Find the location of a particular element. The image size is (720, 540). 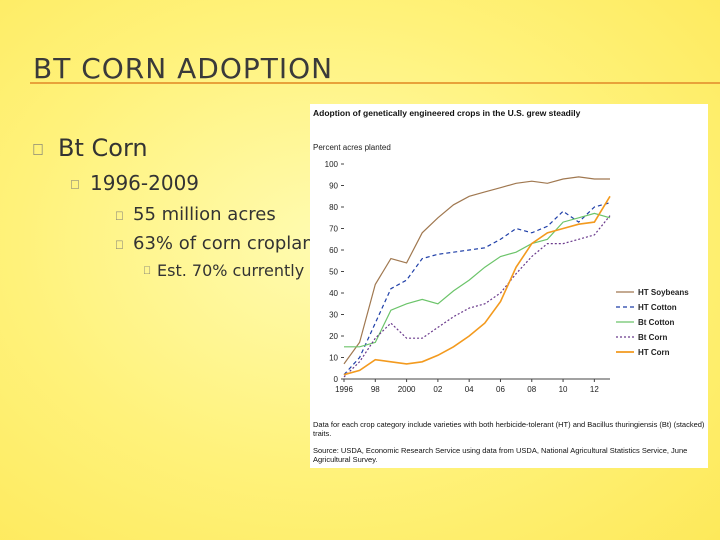

bullet-bt-corn: Bt Corn is located at coordinates (103, 148).